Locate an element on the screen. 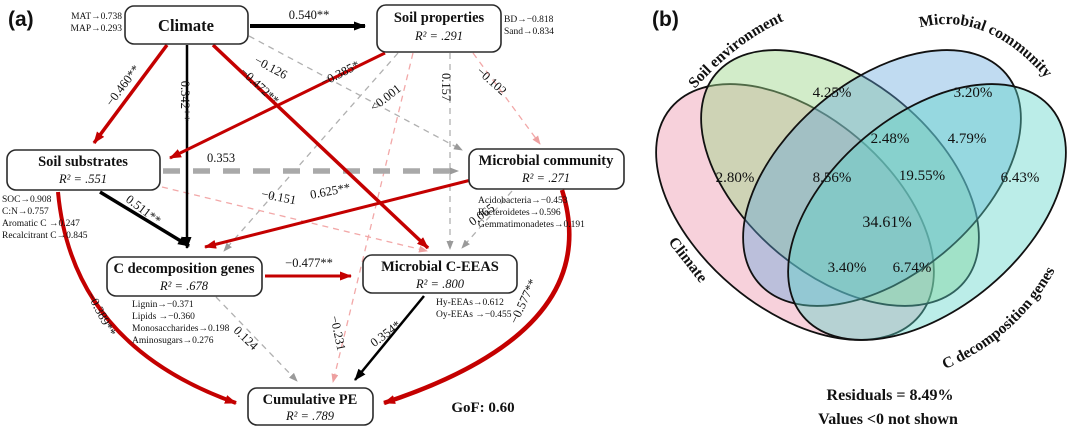 The height and width of the screenshot is (429, 1080). box-microbial-c-eeas-title: Microbial C-EEAS is located at coordinates (440, 267).